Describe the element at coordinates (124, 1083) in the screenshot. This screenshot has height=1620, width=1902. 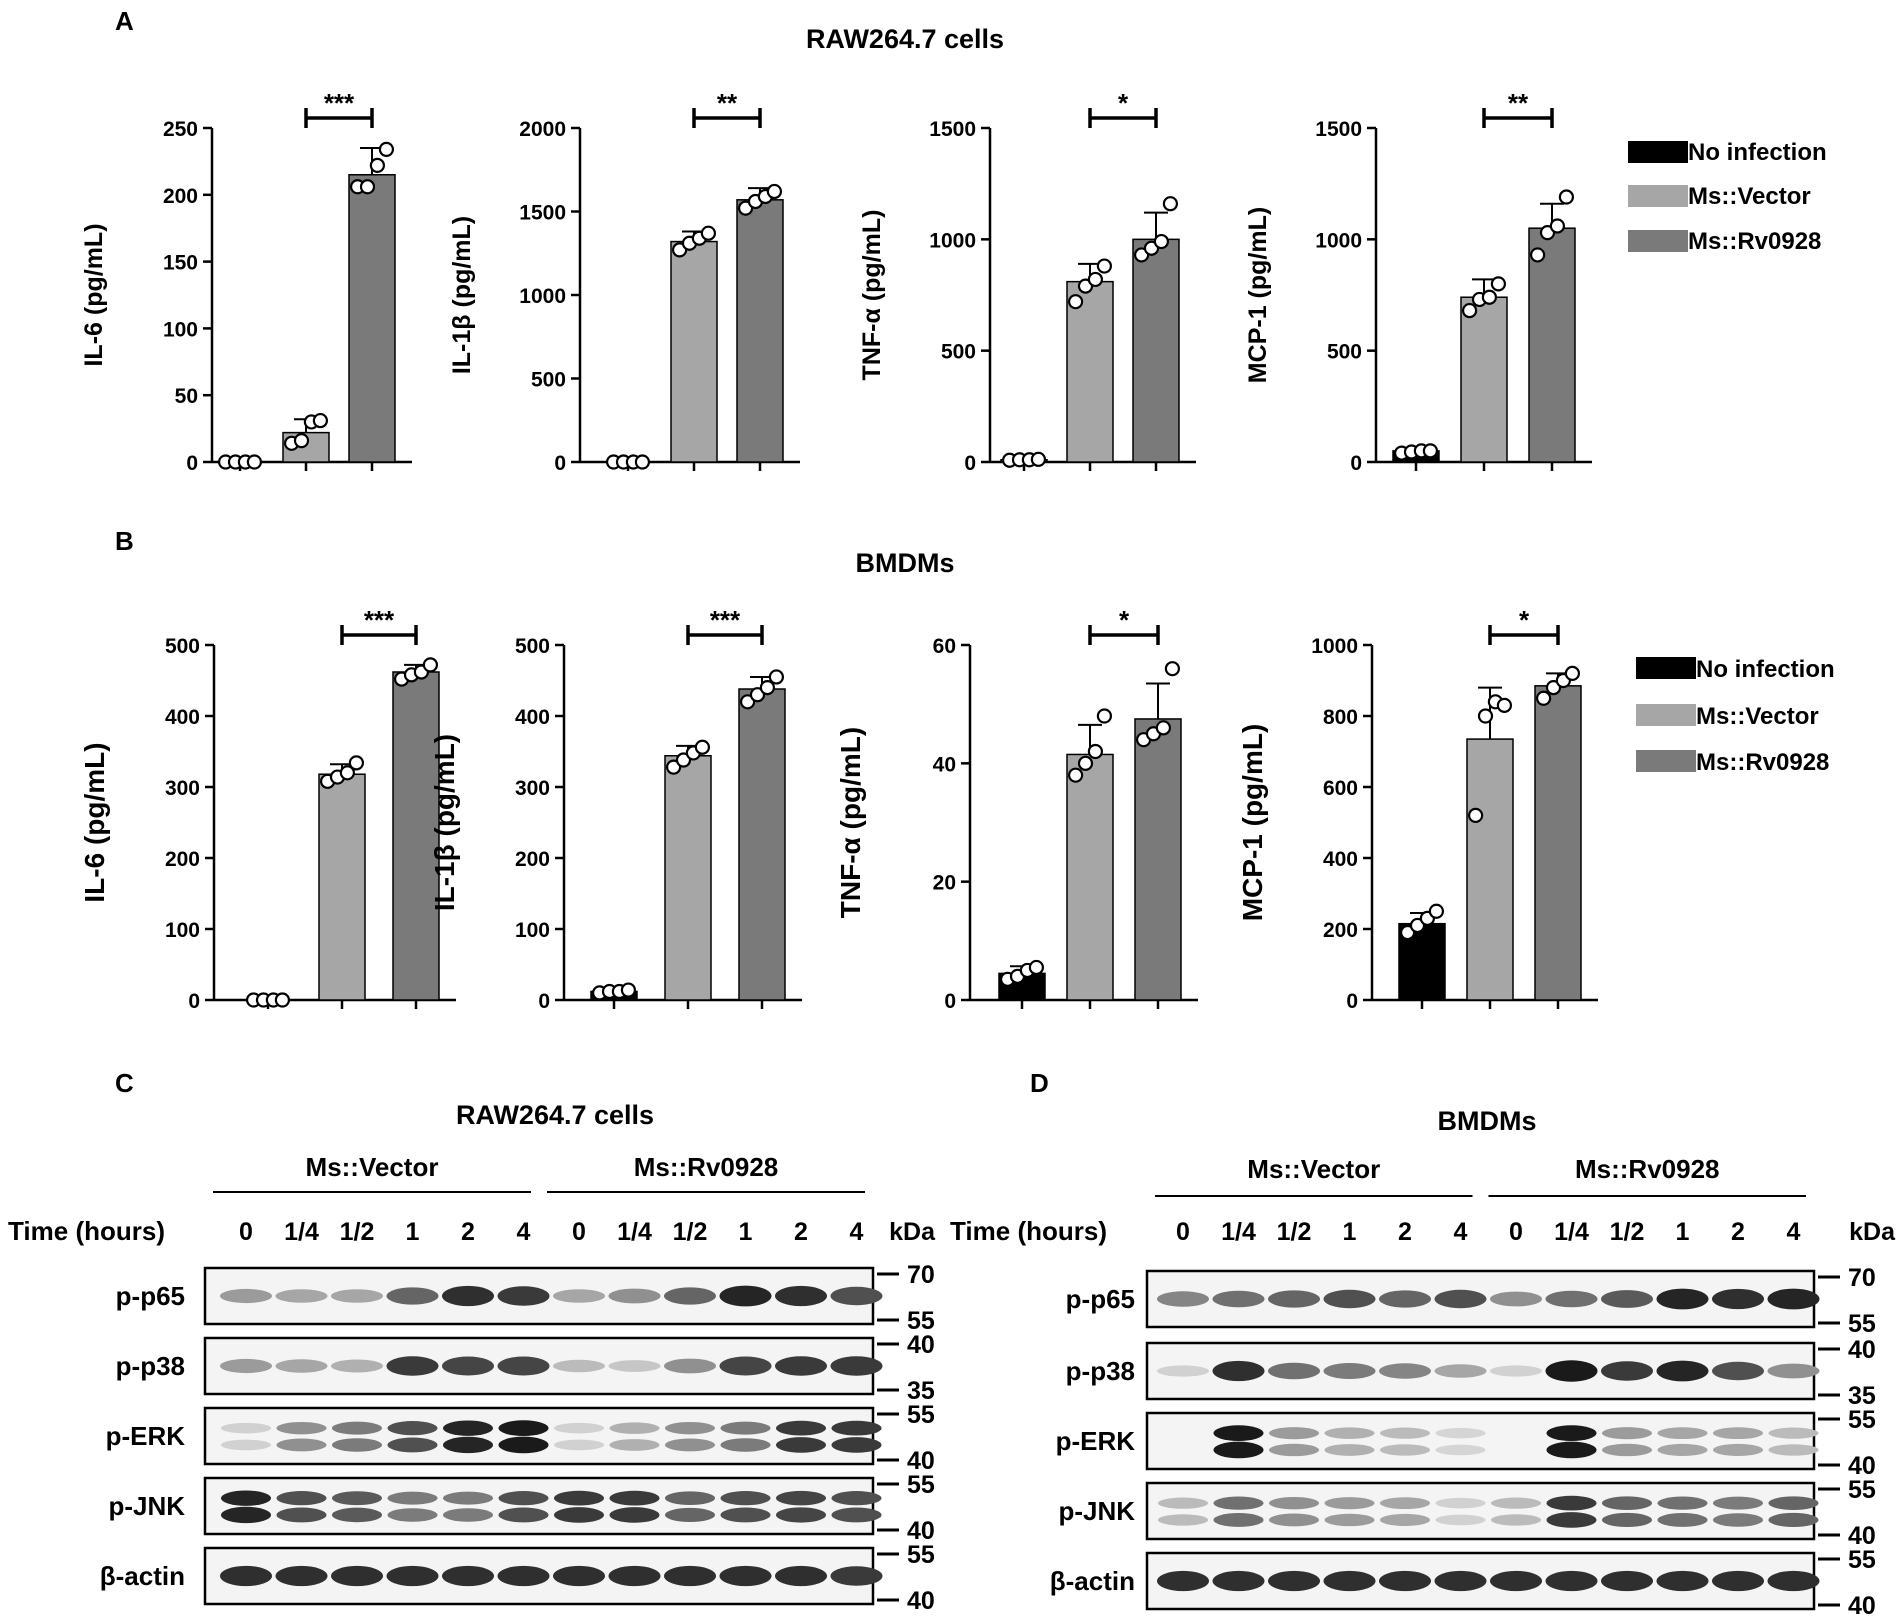
I see `panel-letter-c: C` at that location.